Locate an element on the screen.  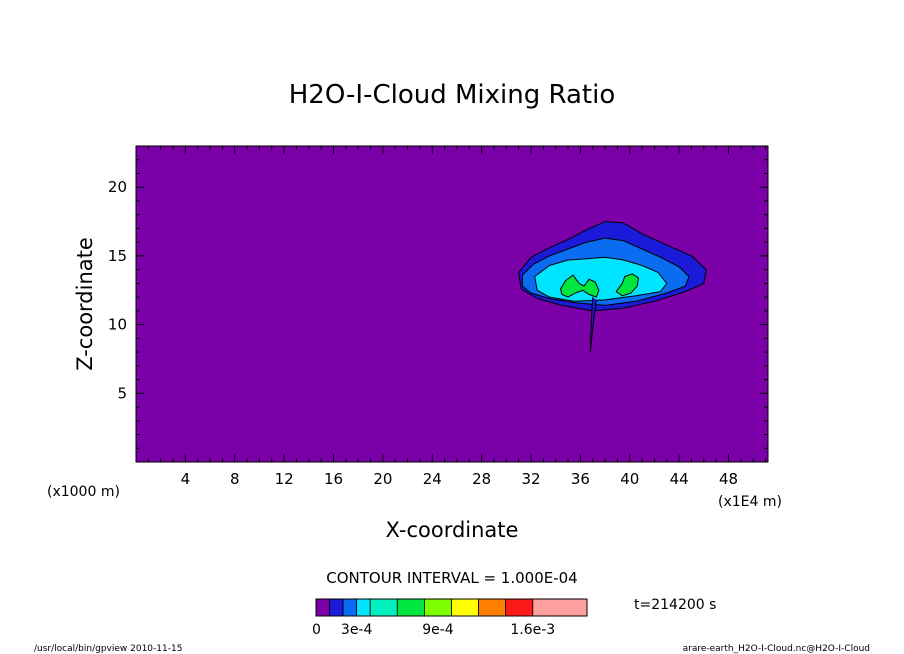
x-tick-label-4: 4 is located at coordinates (186, 479).